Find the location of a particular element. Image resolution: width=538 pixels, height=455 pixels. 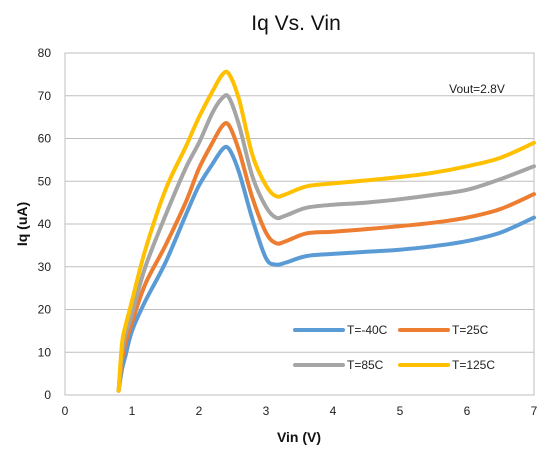

x-tick-label: 0 is located at coordinates (65, 411).